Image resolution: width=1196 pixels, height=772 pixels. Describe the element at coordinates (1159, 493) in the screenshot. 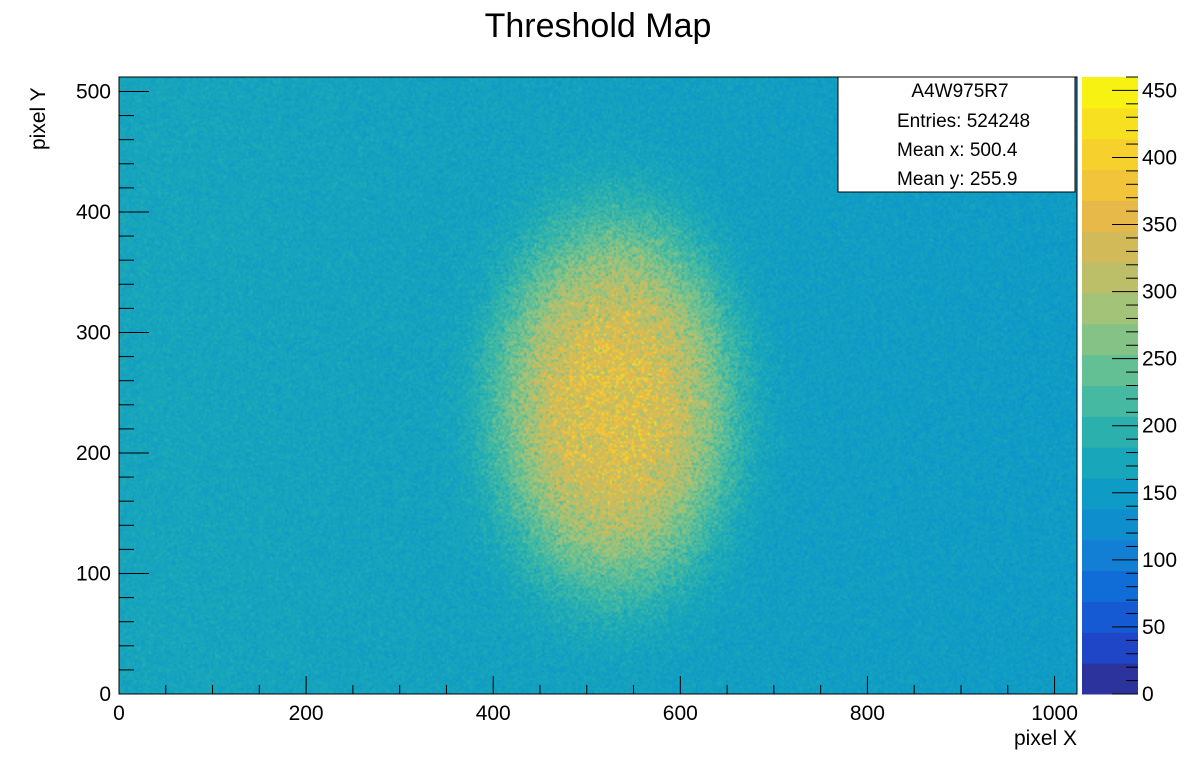

I see `colorbar-tick-label: 150` at that location.